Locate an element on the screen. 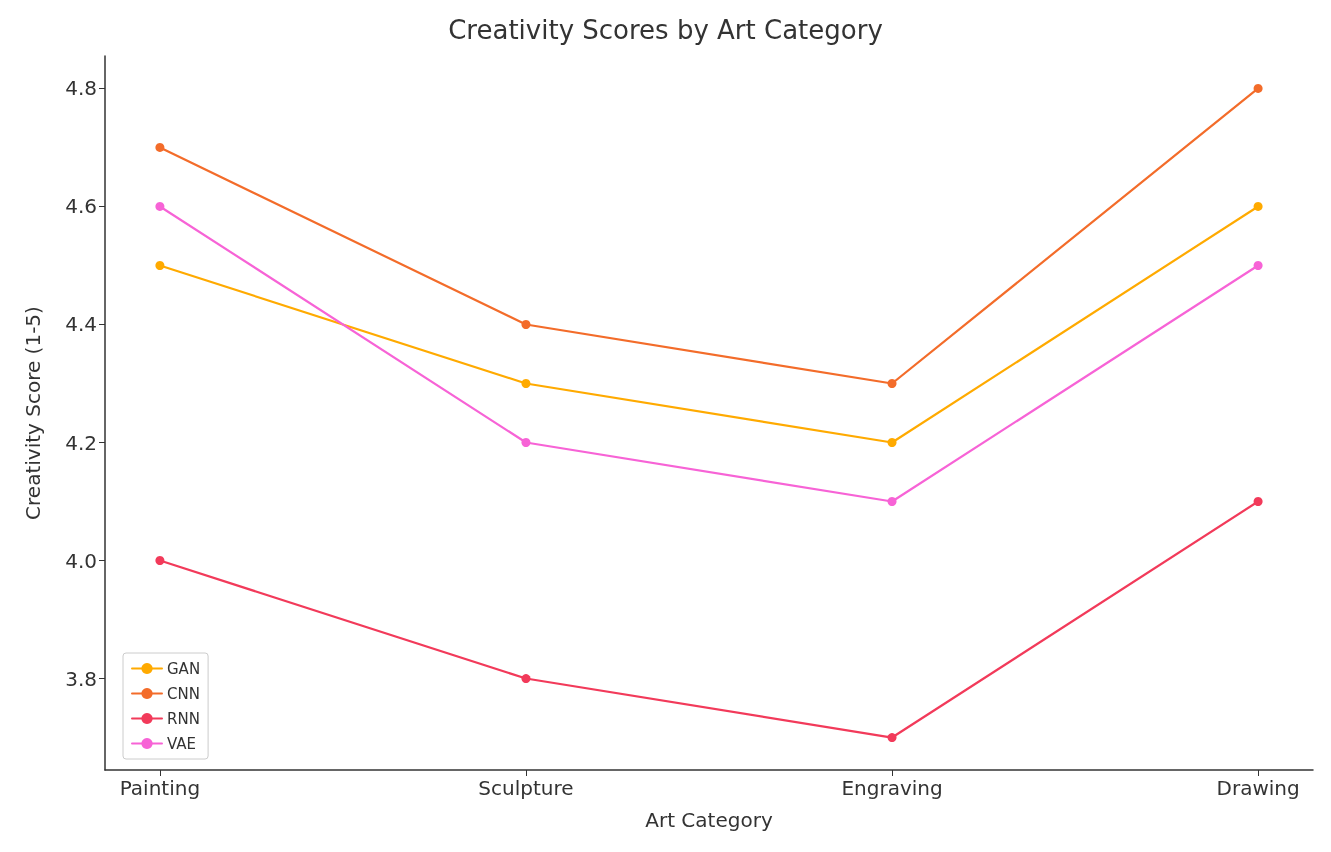  y-tick-label: 3.8 is located at coordinates (81, 678).